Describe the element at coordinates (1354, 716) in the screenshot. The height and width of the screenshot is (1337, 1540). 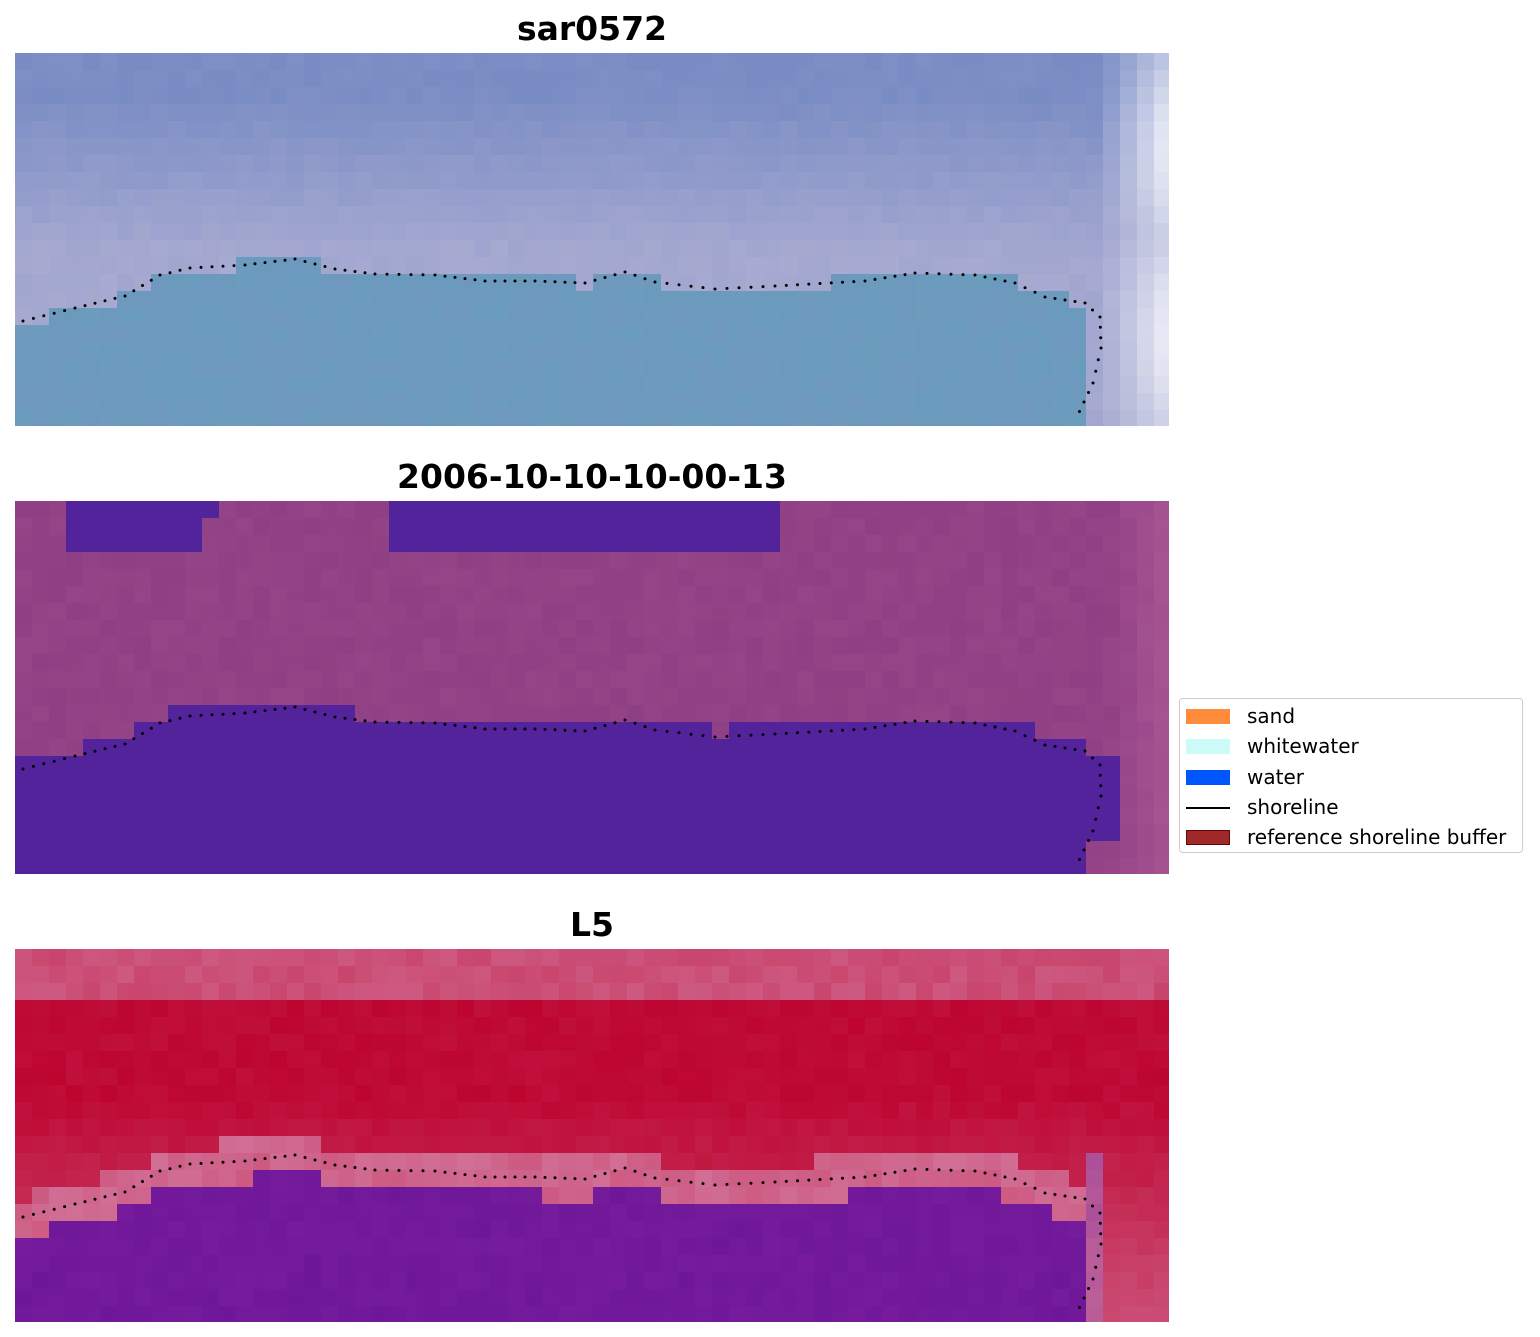
I see `legend-item-sand: sand` at that location.